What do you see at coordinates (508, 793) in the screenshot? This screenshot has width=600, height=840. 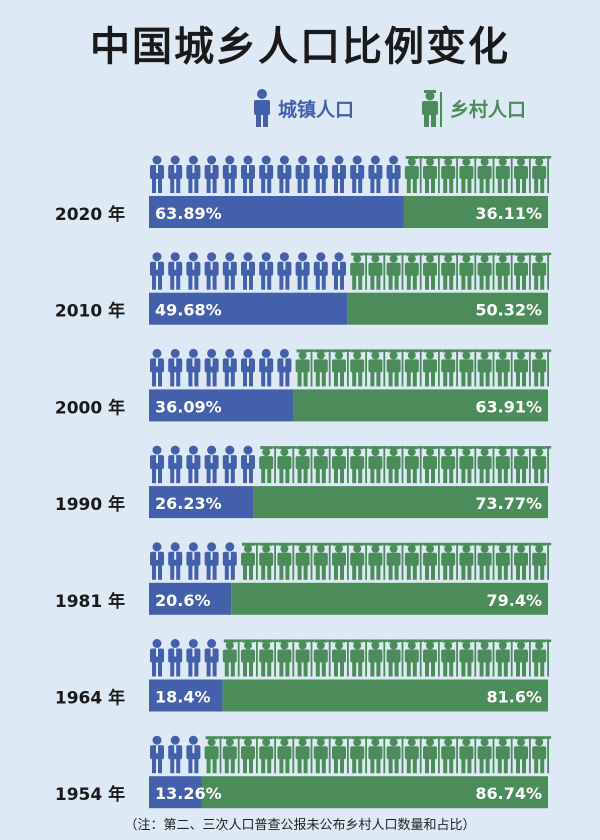 I see `data-label-rural: 86.74%` at bounding box center [508, 793].